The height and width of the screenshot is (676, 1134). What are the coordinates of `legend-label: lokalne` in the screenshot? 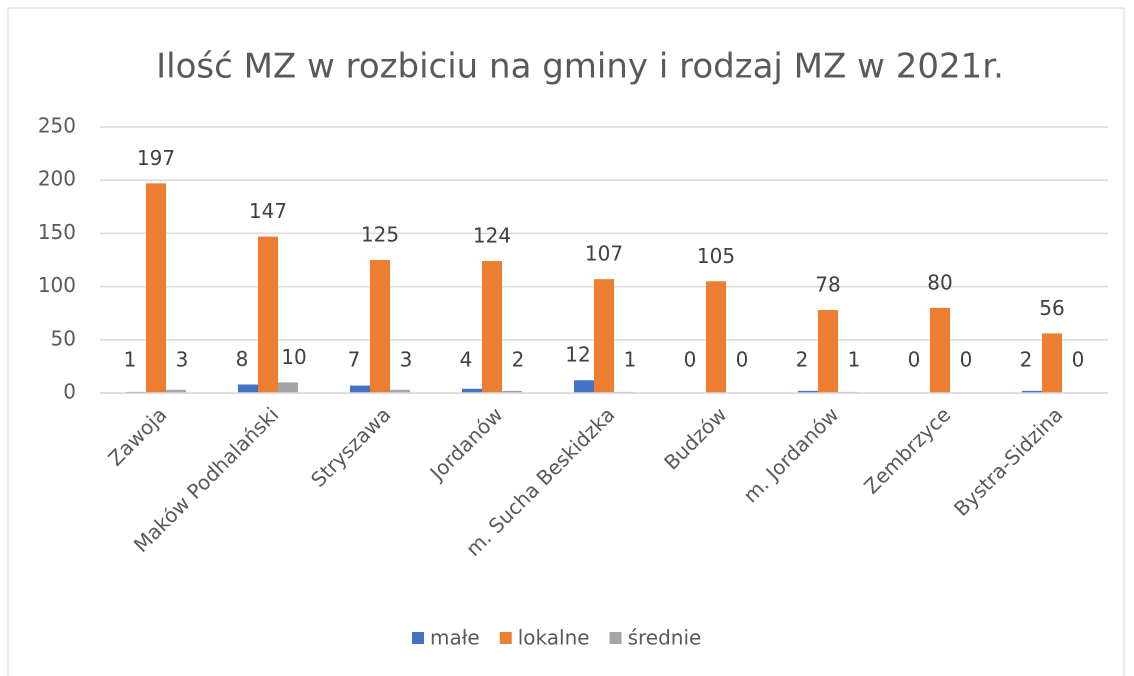 It's located at (554, 638).